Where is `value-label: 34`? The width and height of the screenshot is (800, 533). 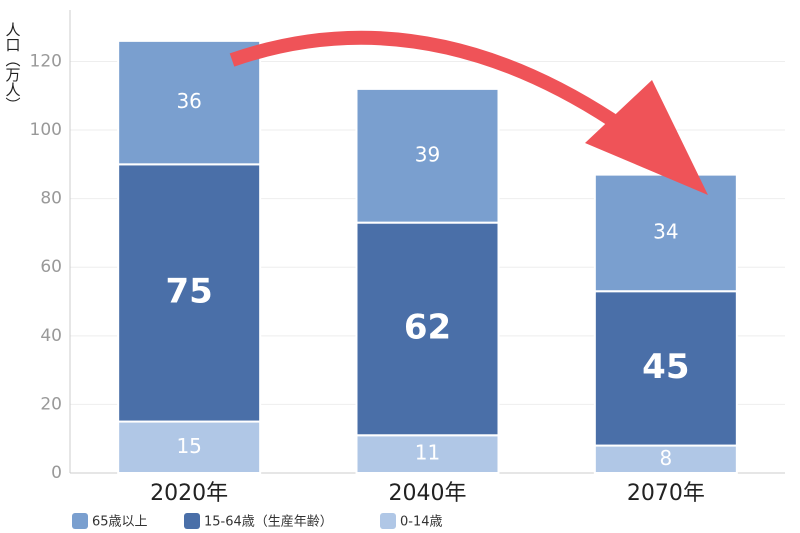 value-label: 34 is located at coordinates (665, 231).